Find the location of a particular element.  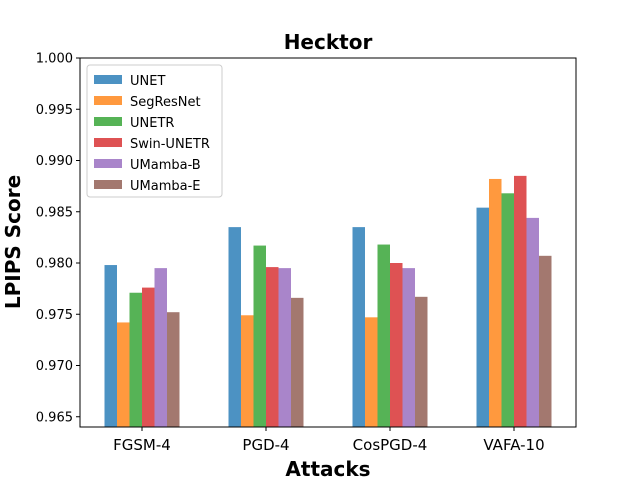

y-tick-label: 0.990 is located at coordinates (54, 161).